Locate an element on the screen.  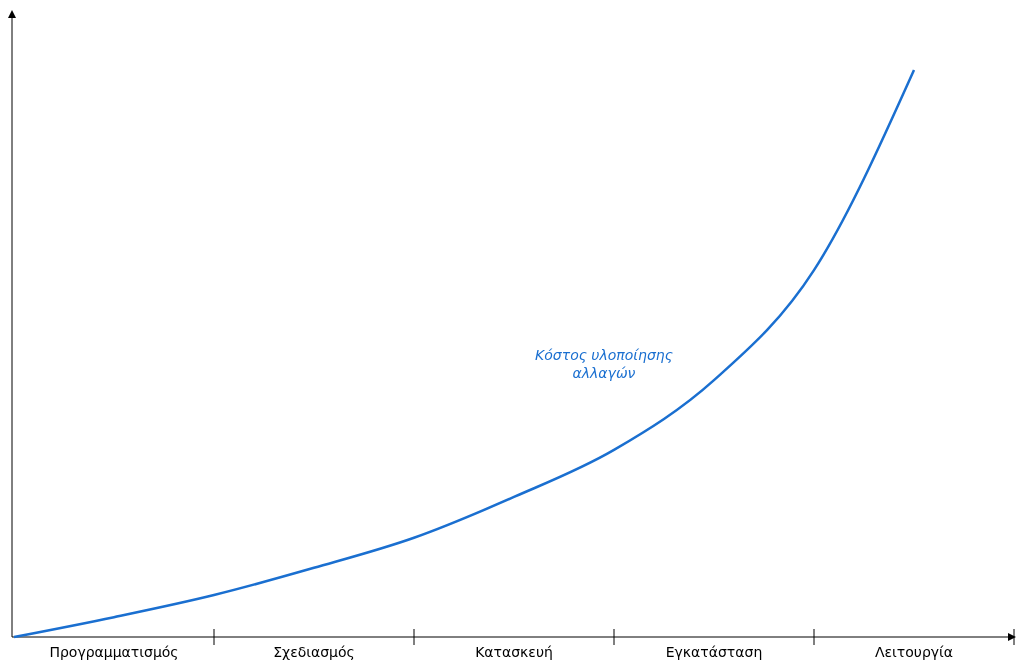
x-tick-label: Λειτουργία is located at coordinates (914, 652).